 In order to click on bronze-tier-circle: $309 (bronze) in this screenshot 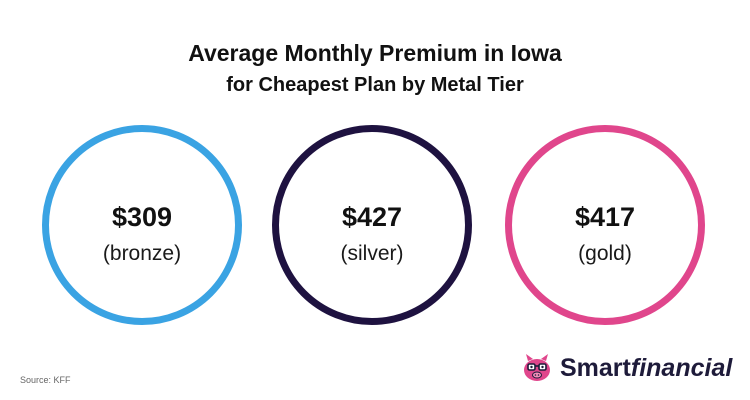, I will do `click(142, 225)`.